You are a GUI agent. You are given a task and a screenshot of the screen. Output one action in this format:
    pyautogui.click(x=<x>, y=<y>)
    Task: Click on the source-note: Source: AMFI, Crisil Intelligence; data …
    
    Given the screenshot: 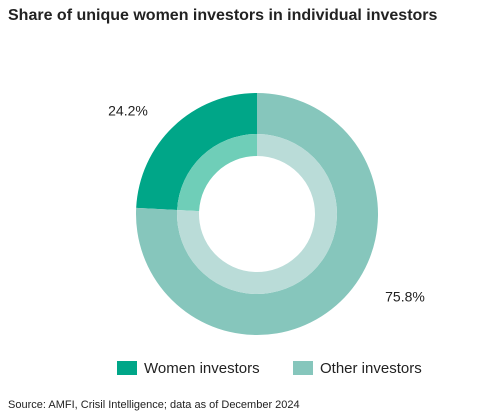 What is the action you would take?
    pyautogui.click(x=154, y=405)
    